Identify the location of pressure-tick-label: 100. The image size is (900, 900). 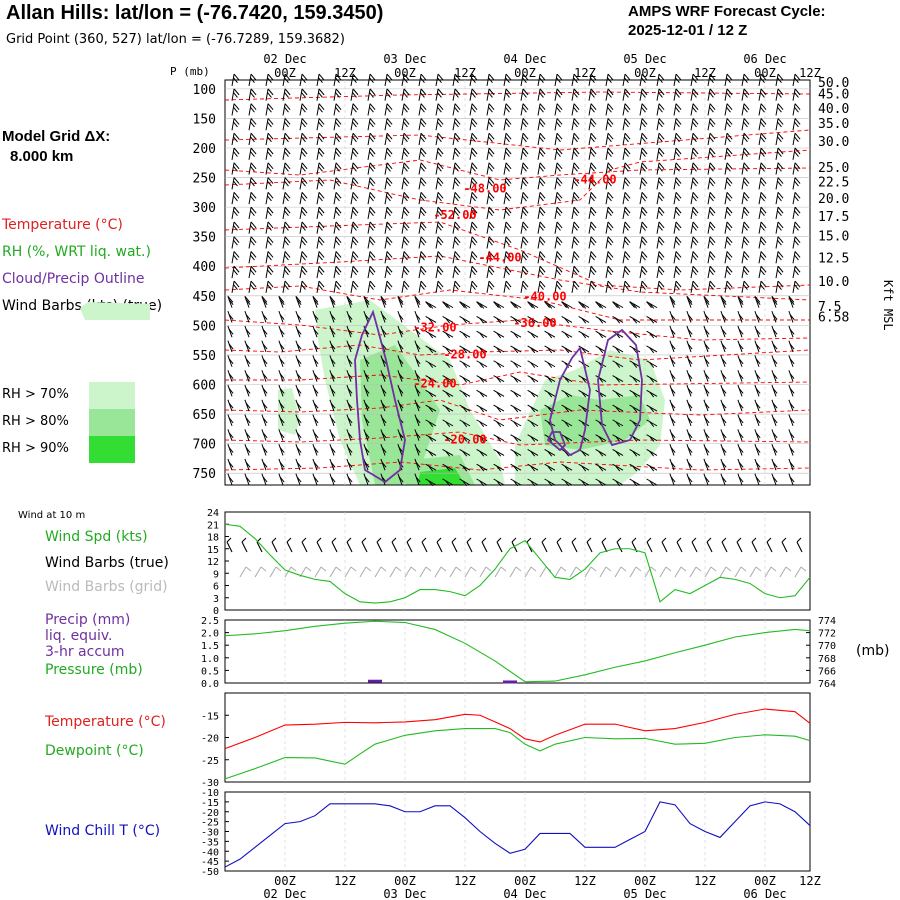
(204, 90).